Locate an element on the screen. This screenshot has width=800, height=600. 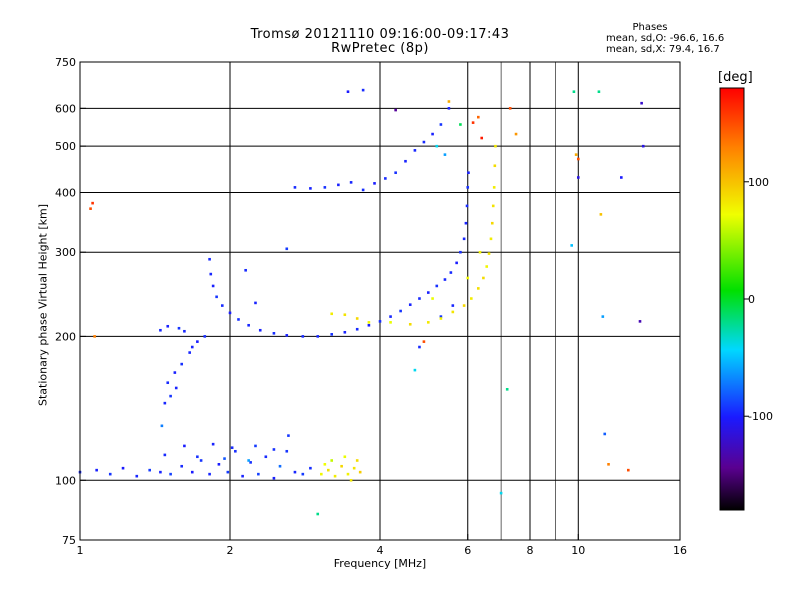
colorbar-ticks: 100 0 -100 is located at coordinates (758, 299).